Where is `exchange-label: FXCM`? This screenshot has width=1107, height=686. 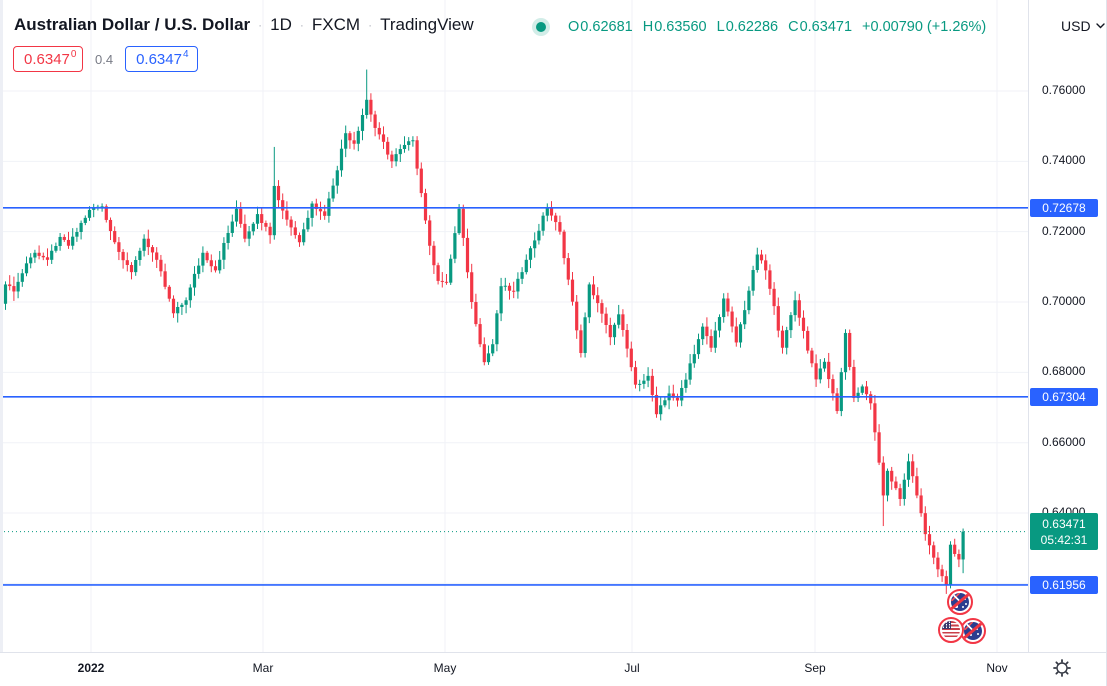 exchange-label: FXCM is located at coordinates (336, 24).